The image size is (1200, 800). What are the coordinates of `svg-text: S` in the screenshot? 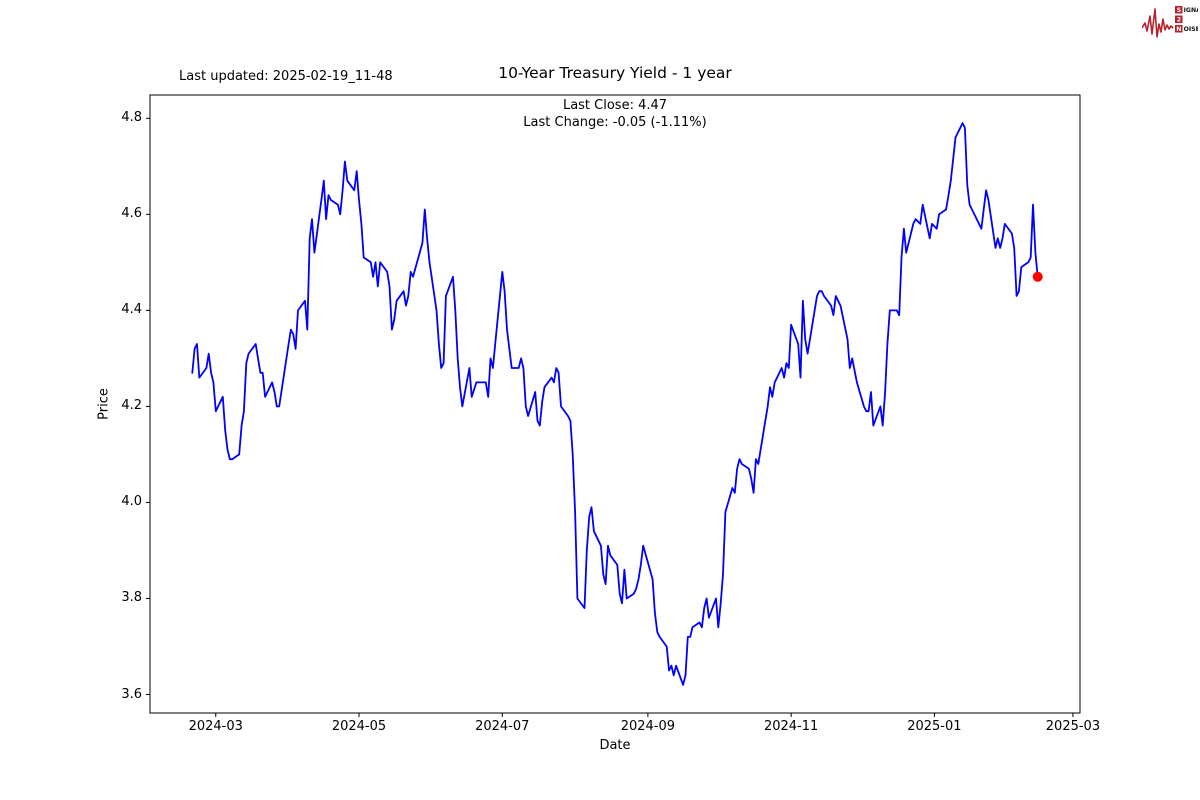 It's located at (1179, 10).